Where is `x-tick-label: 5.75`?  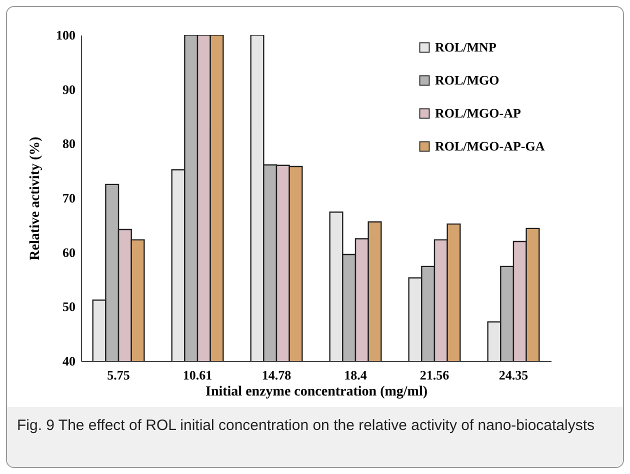 x-tick-label: 5.75 is located at coordinates (118, 375).